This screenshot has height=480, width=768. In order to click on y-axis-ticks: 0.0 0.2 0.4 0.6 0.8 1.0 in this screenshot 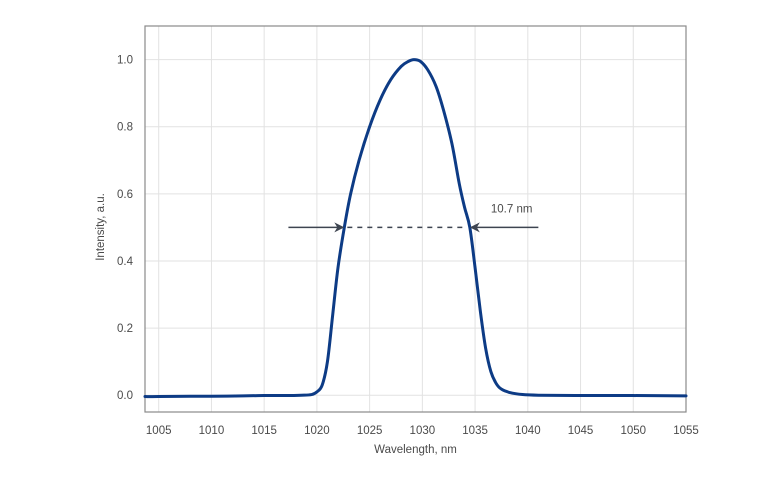, I will do `click(125, 229)`.